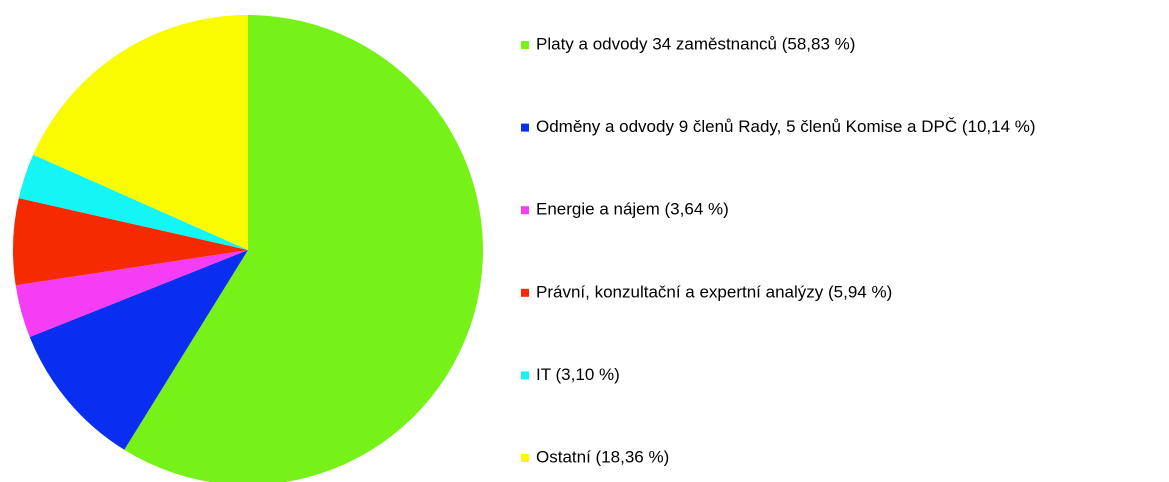 The width and height of the screenshot is (1169, 482). Describe the element at coordinates (602, 456) in the screenshot. I see `legend-label: Ostatní (18,36 %)` at that location.